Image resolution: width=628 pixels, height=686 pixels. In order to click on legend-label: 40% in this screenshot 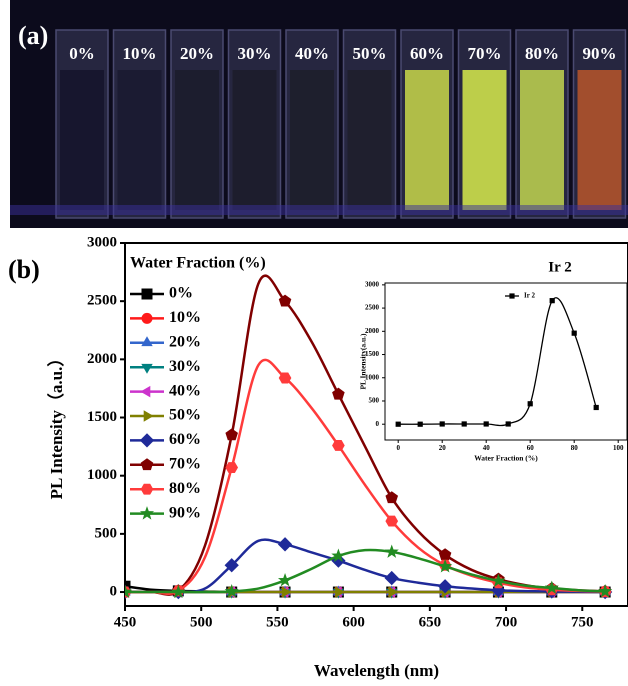, I will do `click(185, 390)`.